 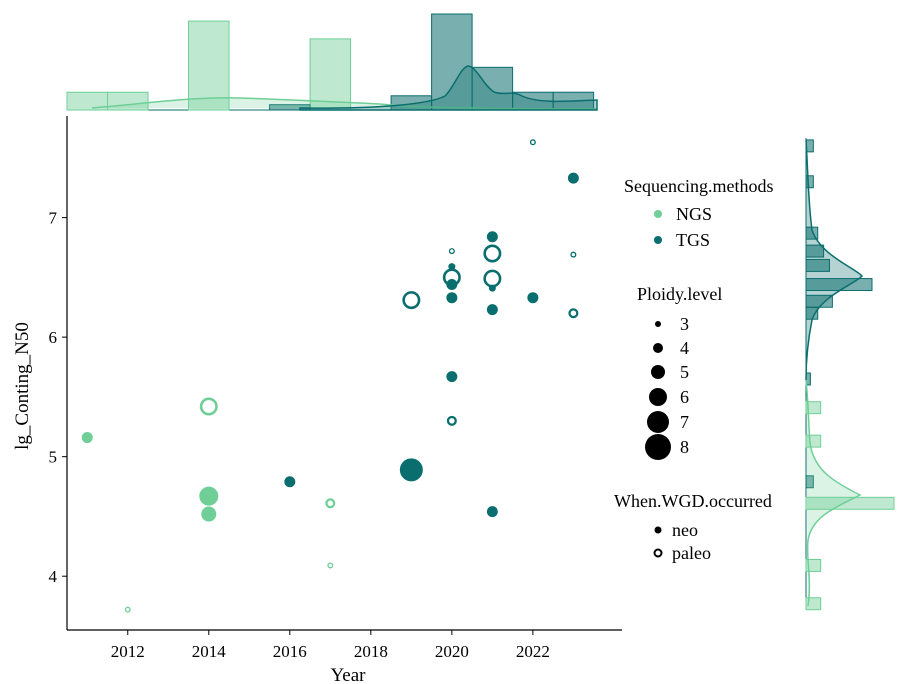 I want to click on top-density-ngs, so click(x=344, y=103).